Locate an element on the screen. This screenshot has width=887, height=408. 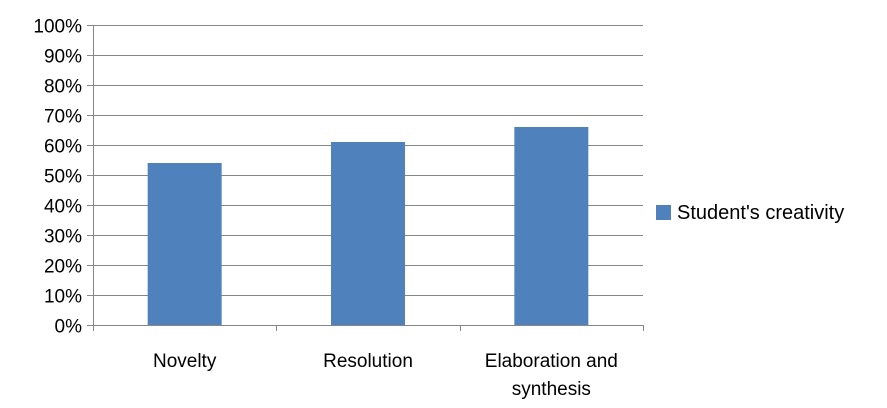
x-category-label: Resolution is located at coordinates (368, 361).